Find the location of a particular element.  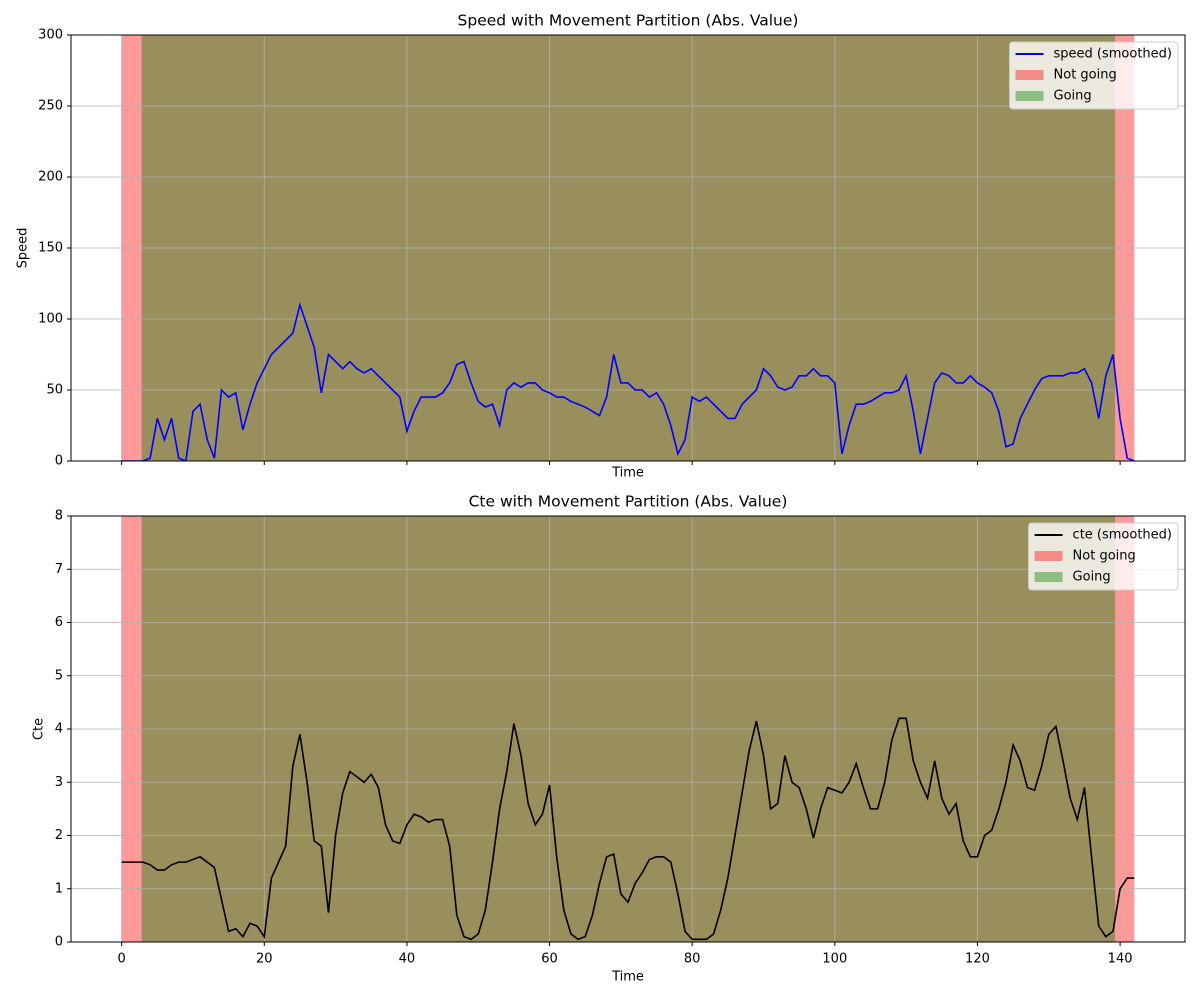

x-tick-label: 140 is located at coordinates (1120, 959).